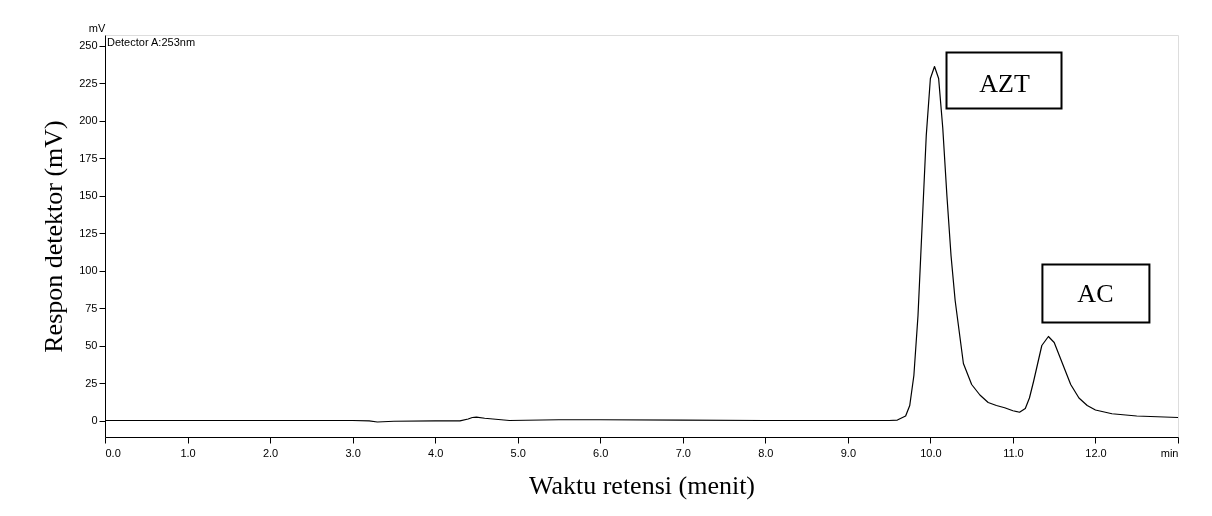  What do you see at coordinates (270, 452) in the screenshot?
I see `x-tick-label: 2.0` at bounding box center [270, 452].